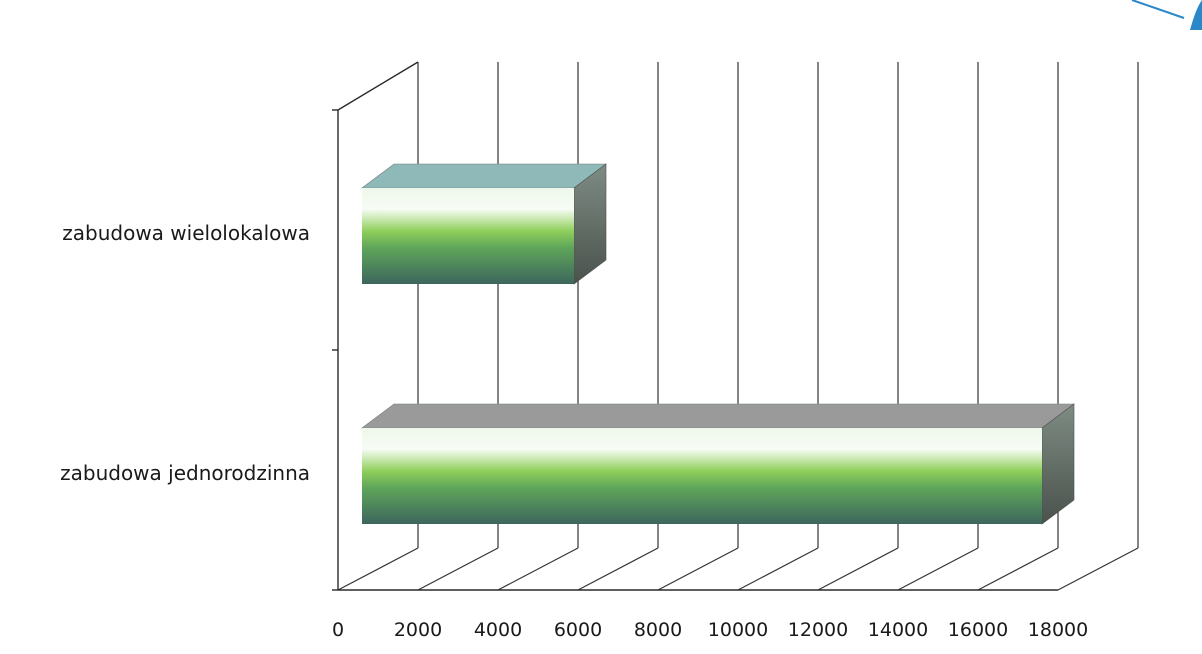 The image size is (1202, 654). Describe the element at coordinates (418, 630) in the screenshot. I see `x-tick-label: 2000` at that location.